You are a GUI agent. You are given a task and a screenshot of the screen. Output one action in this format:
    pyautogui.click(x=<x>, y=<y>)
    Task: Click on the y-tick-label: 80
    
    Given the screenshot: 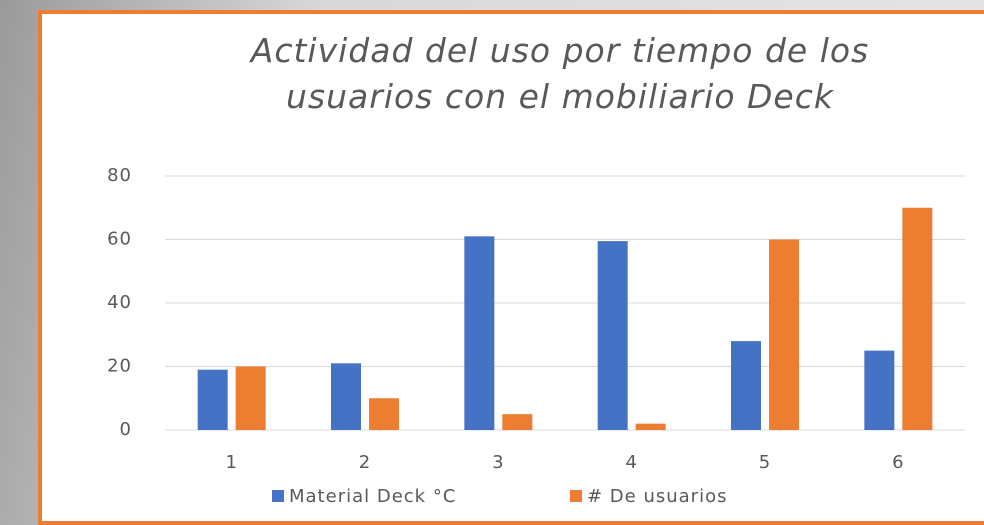 What is the action you would take?
    pyautogui.click(x=119, y=175)
    